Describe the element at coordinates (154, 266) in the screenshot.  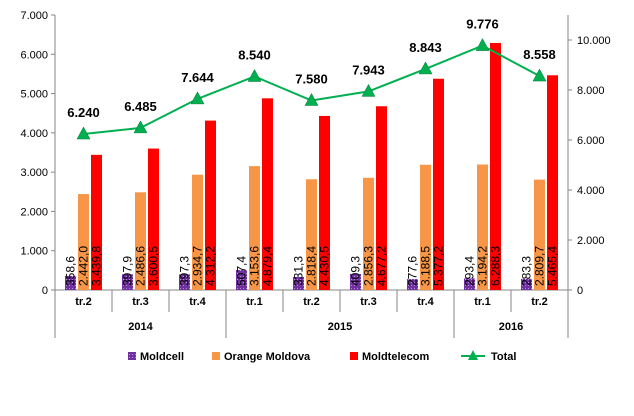
I see `data-label: 3.600,5` at that location.